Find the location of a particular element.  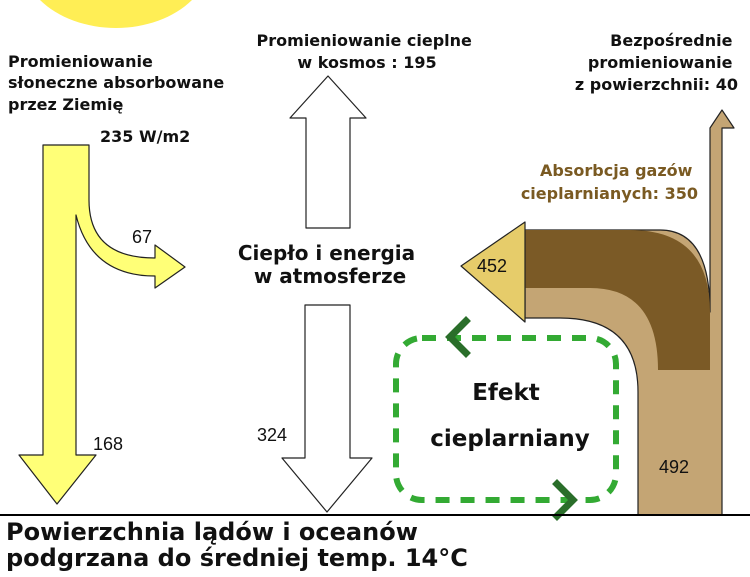

greenhouse-effect-label: Efekt cieplarniany is located at coordinates (509, 416).